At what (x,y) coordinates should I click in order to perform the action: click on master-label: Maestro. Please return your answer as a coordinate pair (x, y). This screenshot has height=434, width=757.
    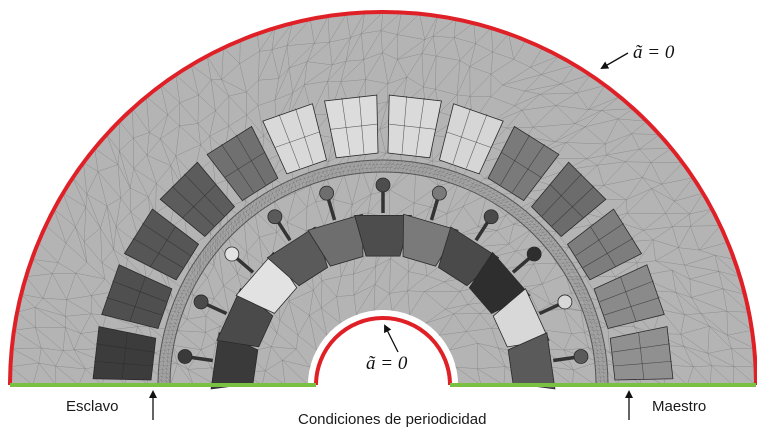
    Looking at the image, I should click on (679, 406).